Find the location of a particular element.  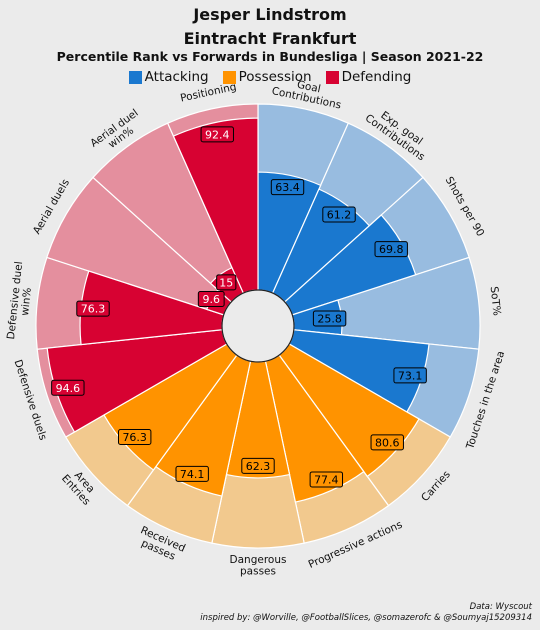

value-label-area-entries: 76.3 is located at coordinates (134, 437).